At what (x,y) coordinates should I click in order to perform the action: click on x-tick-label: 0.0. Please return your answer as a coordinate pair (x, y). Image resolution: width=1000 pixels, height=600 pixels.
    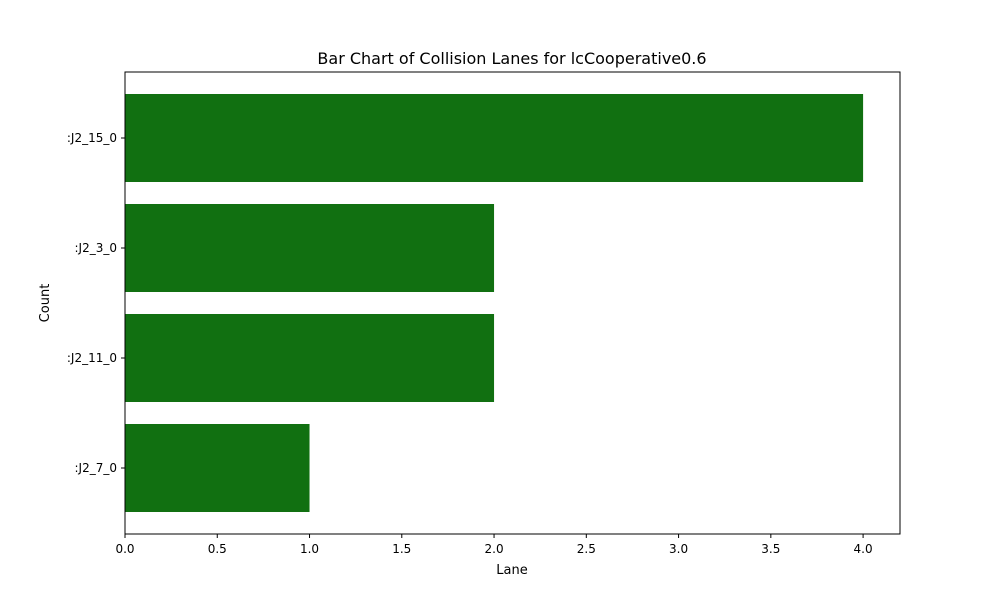
    Looking at the image, I should click on (124, 549).